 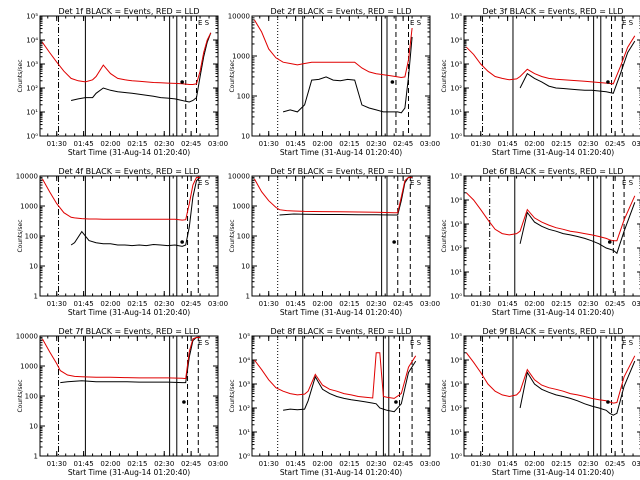 I want to click on chart-title: Det 8f BLACK = Events, RED = LLD, so click(x=340, y=331).